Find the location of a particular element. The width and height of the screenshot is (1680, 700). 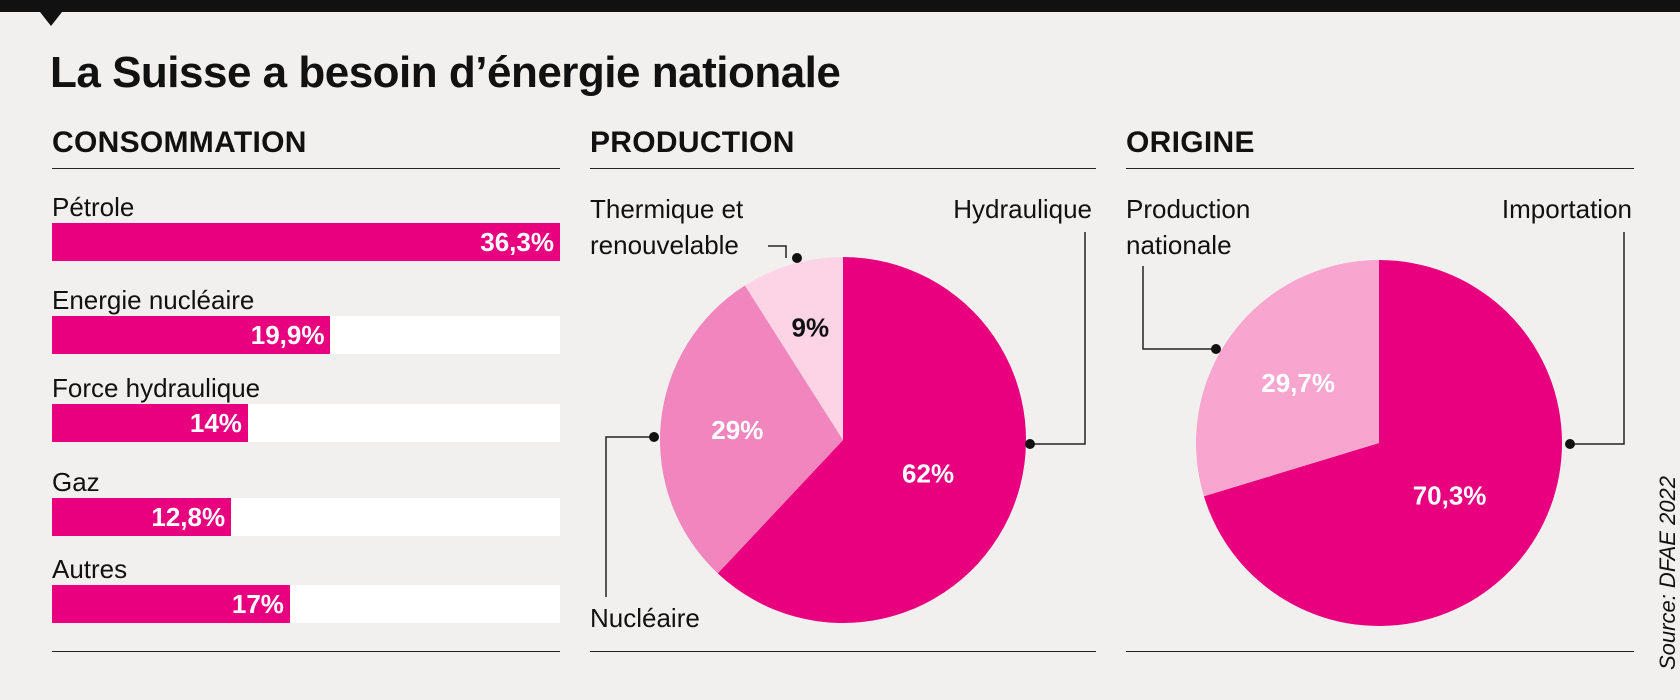

label-thermique-line2: renouvelable is located at coordinates (664, 245).